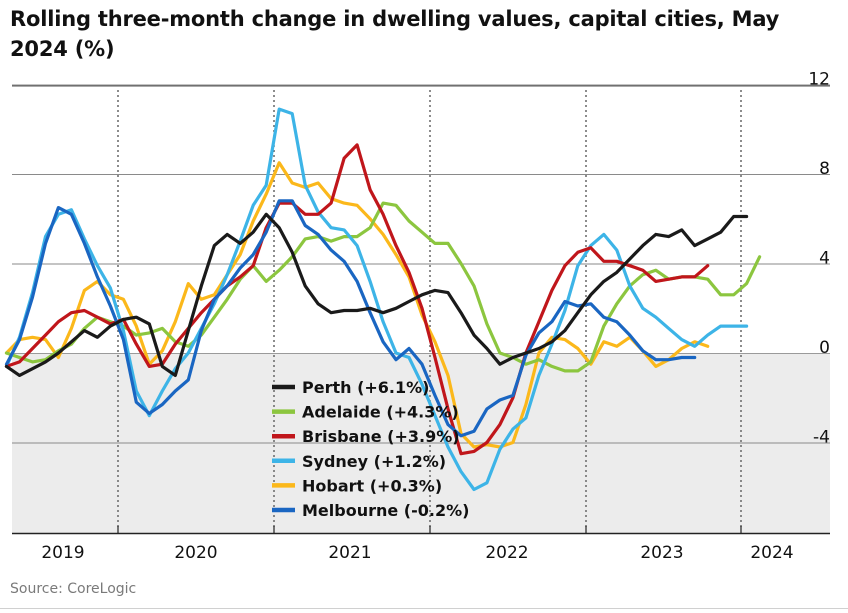 This screenshot has width=848, height=613. I want to click on y-tick-label: 8, so click(824, 169).